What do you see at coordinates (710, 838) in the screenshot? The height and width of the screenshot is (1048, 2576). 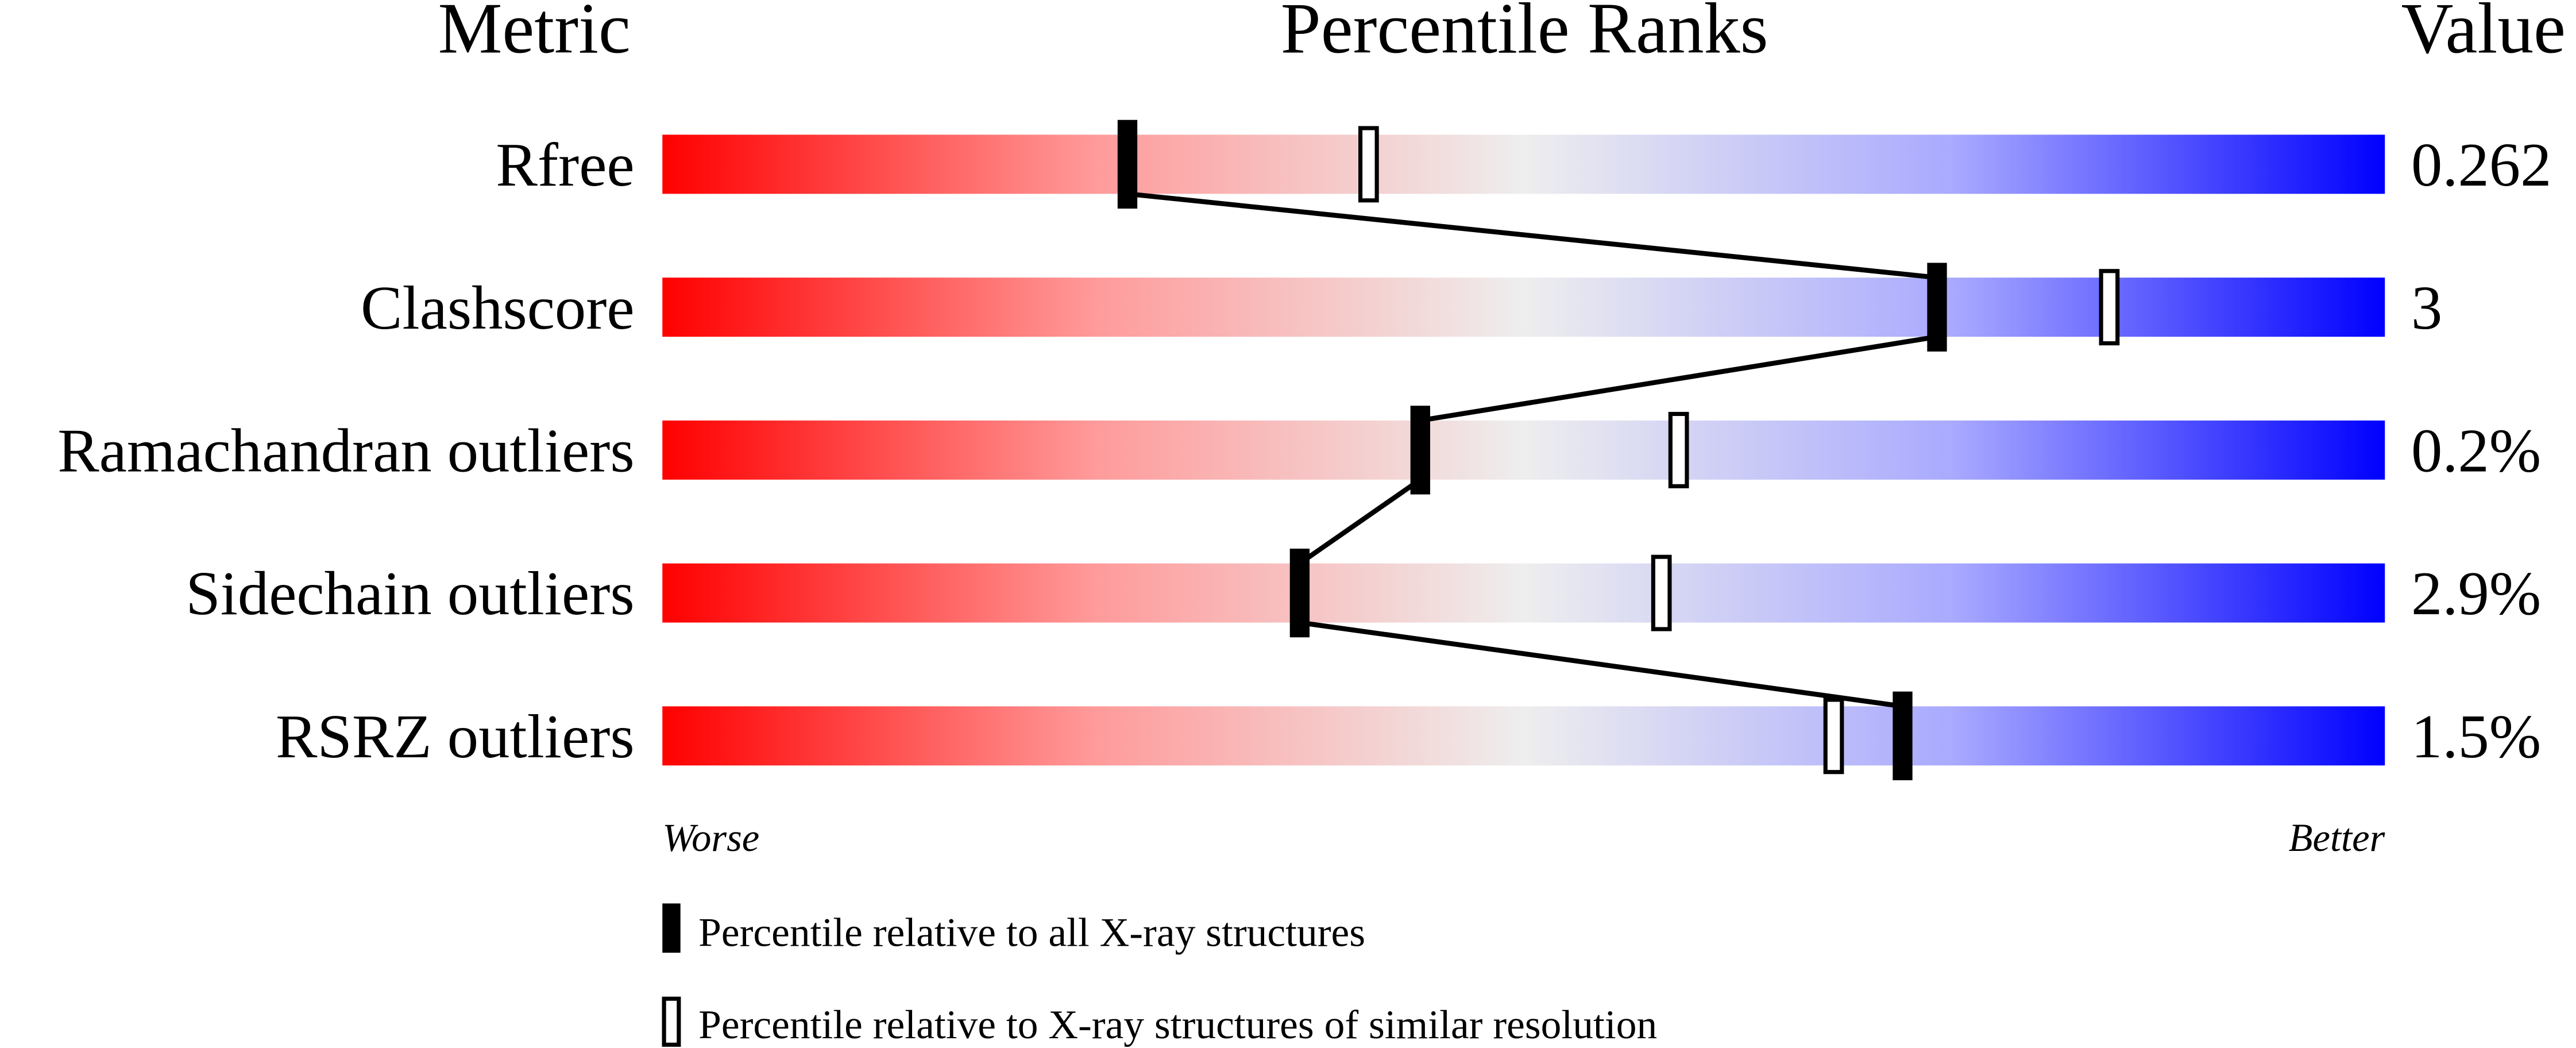 I see `axis-worse-label: Worse` at bounding box center [710, 838].